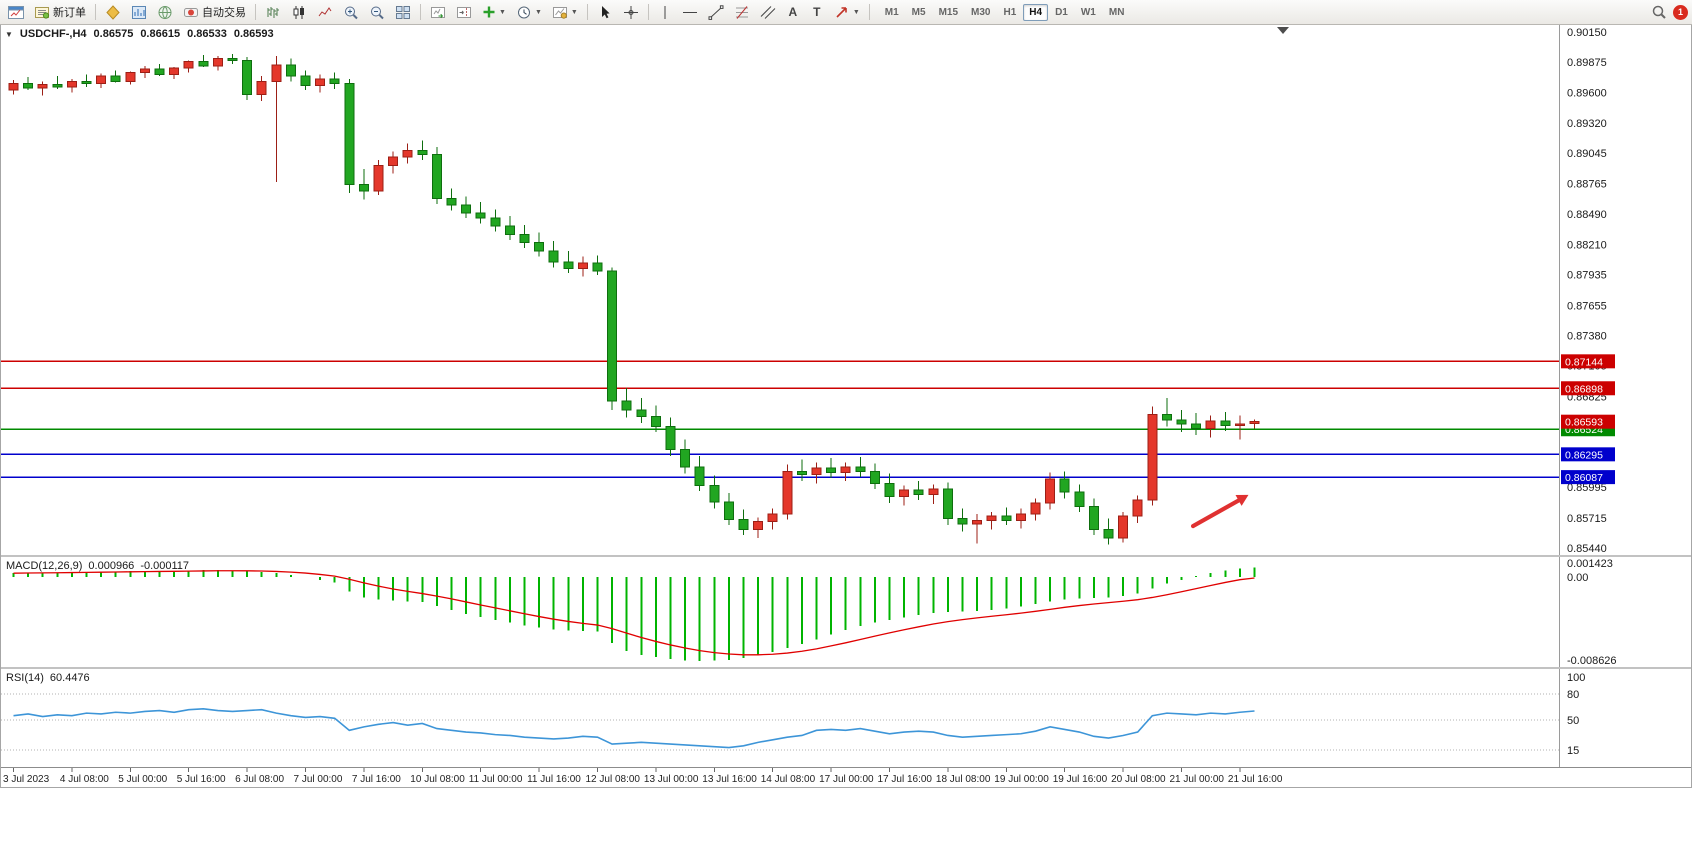  What do you see at coordinates (634, 614) in the screenshot?
I see `macd-histogram` at bounding box center [634, 614].